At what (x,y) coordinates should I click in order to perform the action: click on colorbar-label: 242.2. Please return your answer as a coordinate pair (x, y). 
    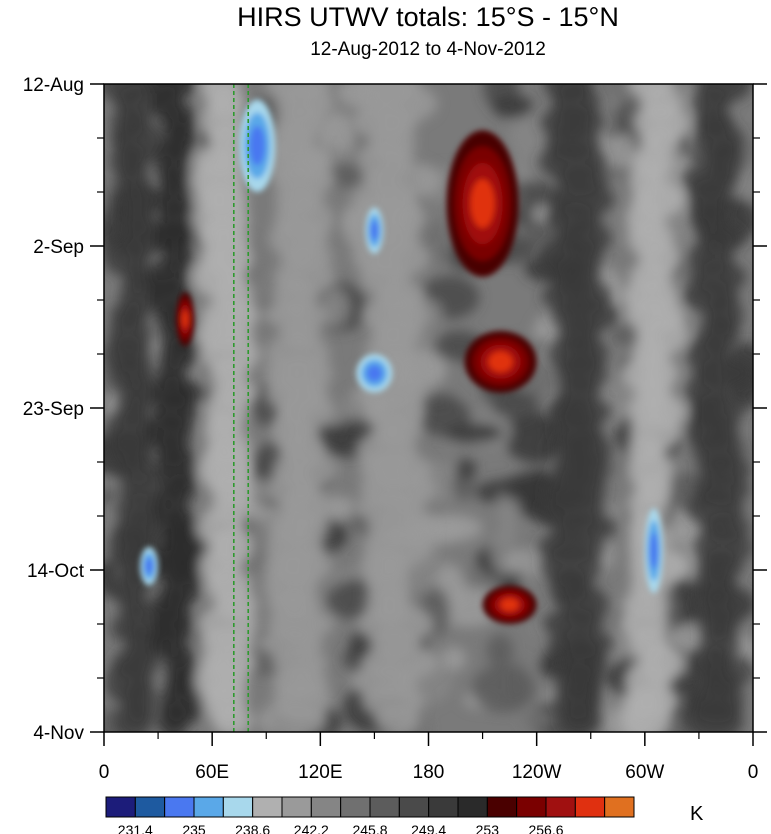
    Looking at the image, I should click on (311, 828).